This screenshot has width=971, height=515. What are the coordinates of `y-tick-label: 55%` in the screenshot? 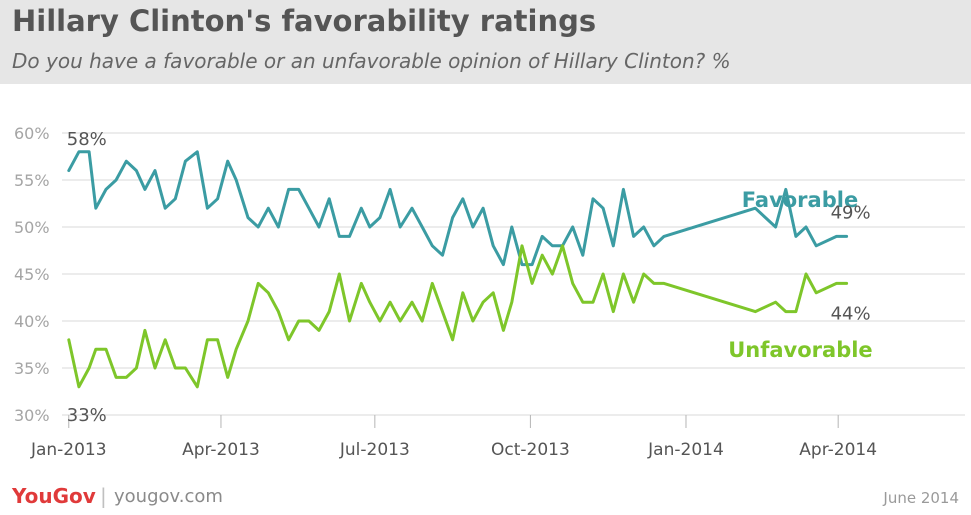 It's located at (32, 180).